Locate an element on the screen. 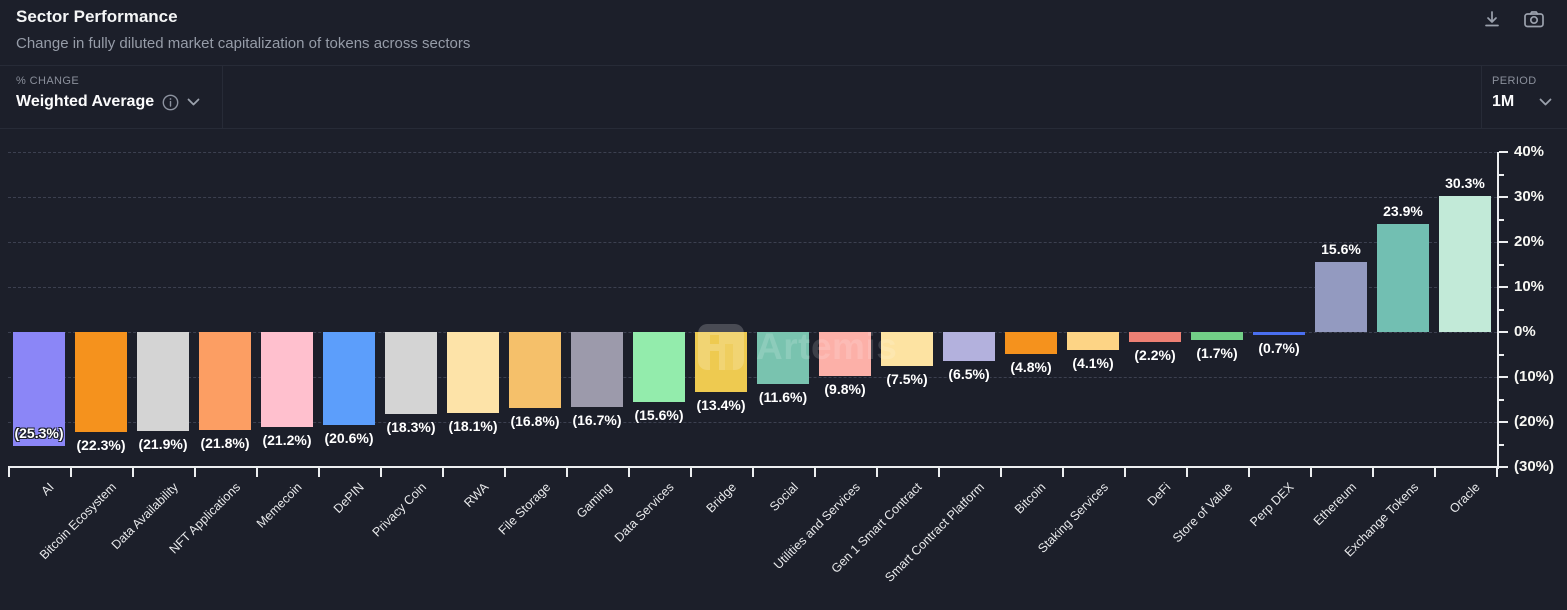 The height and width of the screenshot is (610, 1567). bar-value-perp-dex: (0.7%) is located at coordinates (1279, 348).